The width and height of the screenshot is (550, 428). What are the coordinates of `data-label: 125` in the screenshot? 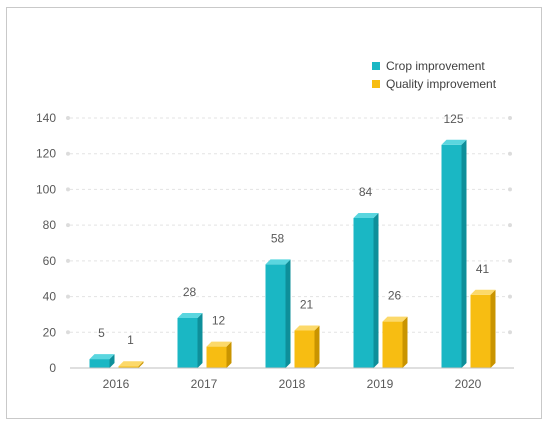 It's located at (453, 119).